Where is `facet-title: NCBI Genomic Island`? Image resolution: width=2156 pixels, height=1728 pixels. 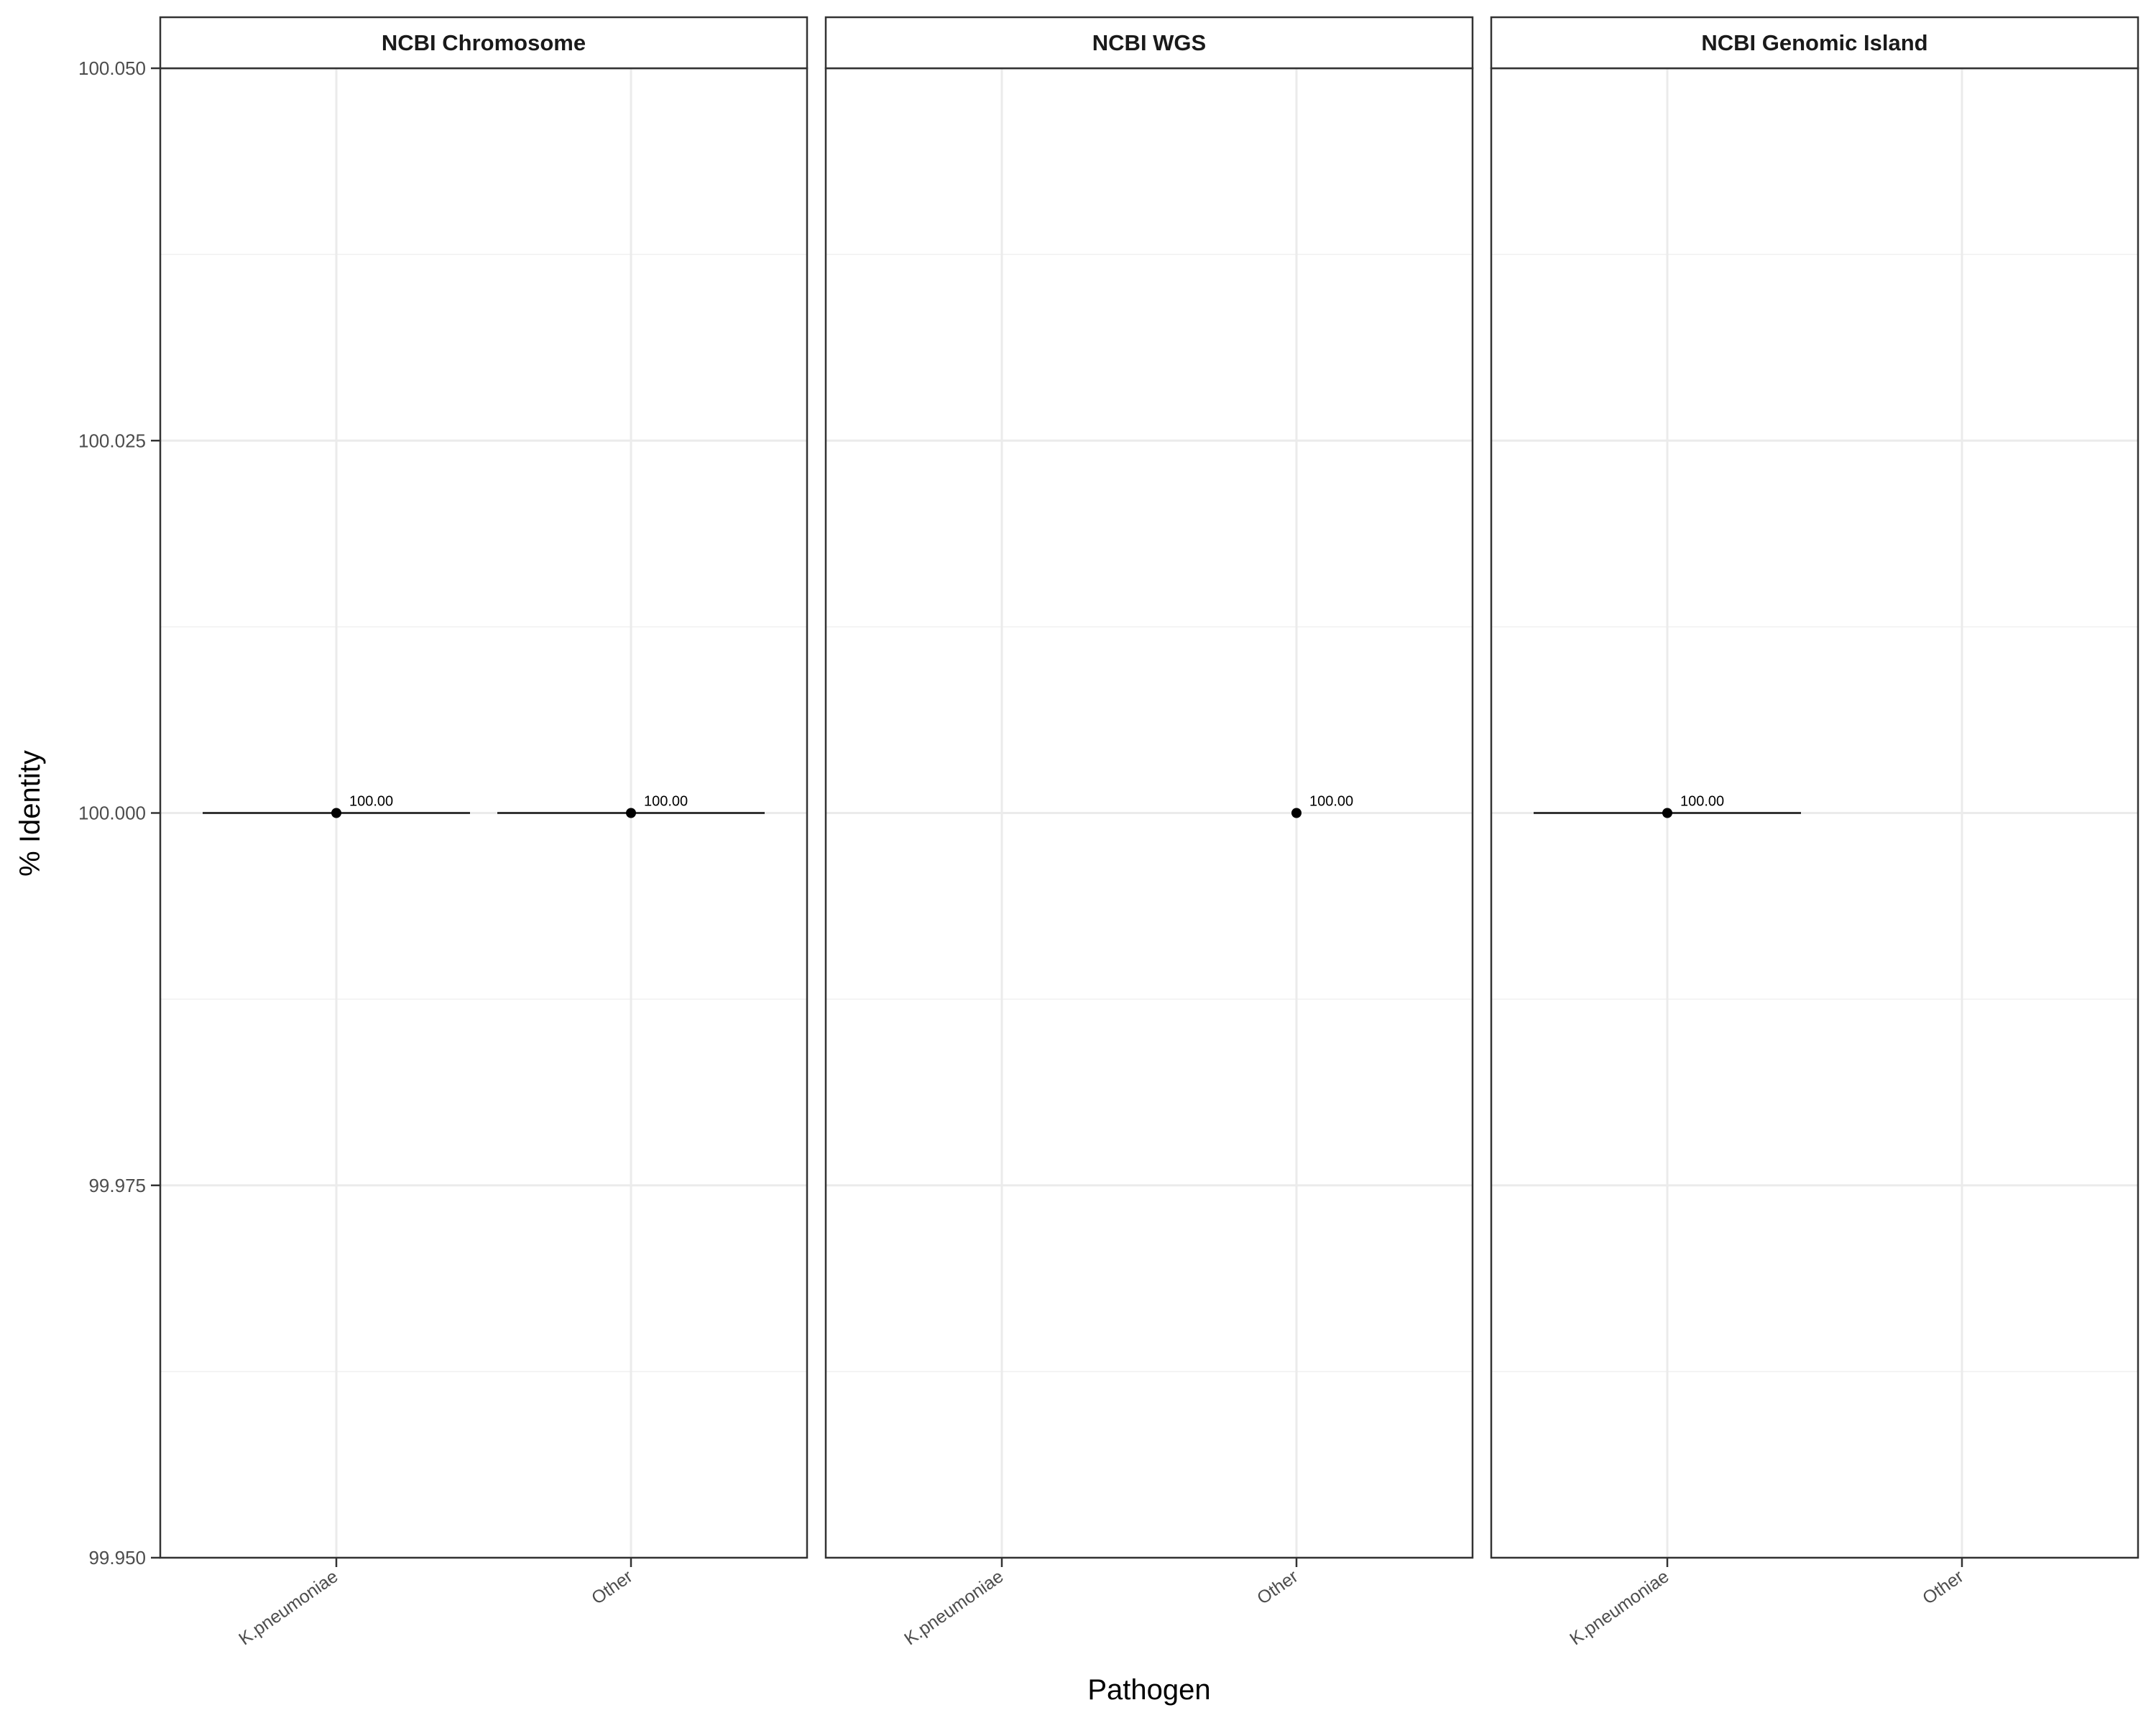
facet-title: NCBI Genomic Island is located at coordinates (1814, 43).